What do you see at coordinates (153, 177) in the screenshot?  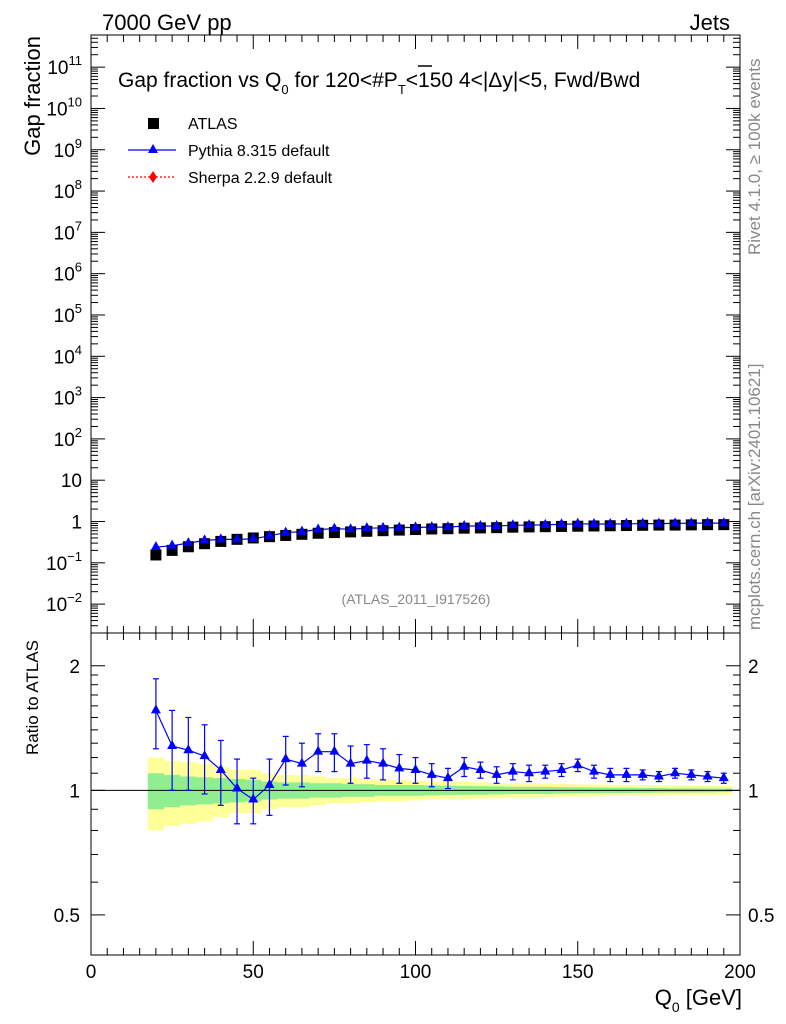 I see `legend-sherpa-marker` at bounding box center [153, 177].